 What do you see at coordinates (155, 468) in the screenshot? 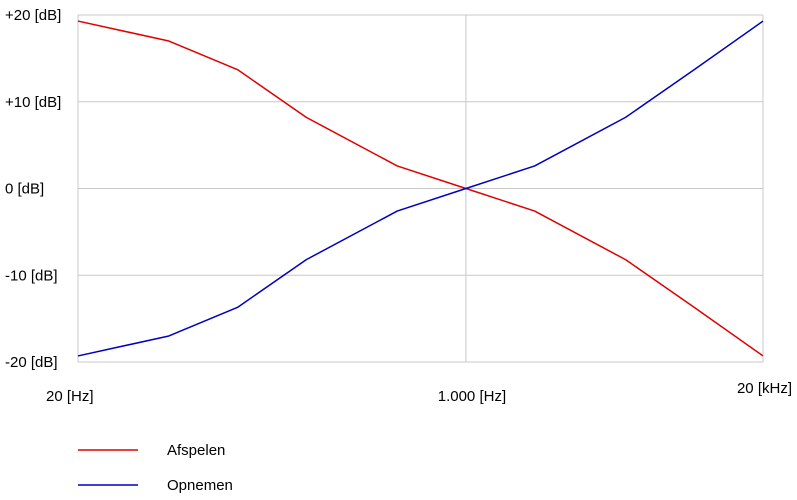
I see `legend: Afspelen Opnemen` at bounding box center [155, 468].